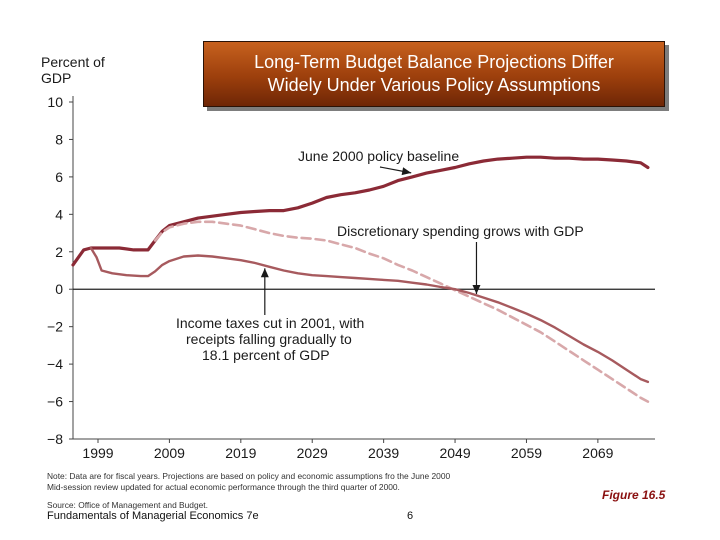 The image size is (720, 540). Describe the element at coordinates (634, 495) in the screenshot. I see `figure-label: Figure 16.5` at that location.